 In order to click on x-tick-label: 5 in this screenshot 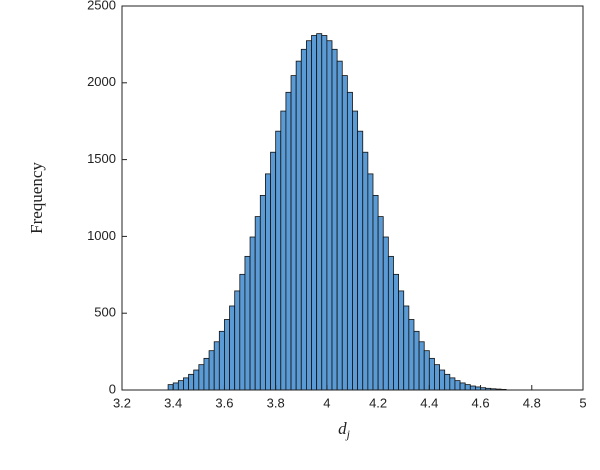, I will do `click(582, 402)`.